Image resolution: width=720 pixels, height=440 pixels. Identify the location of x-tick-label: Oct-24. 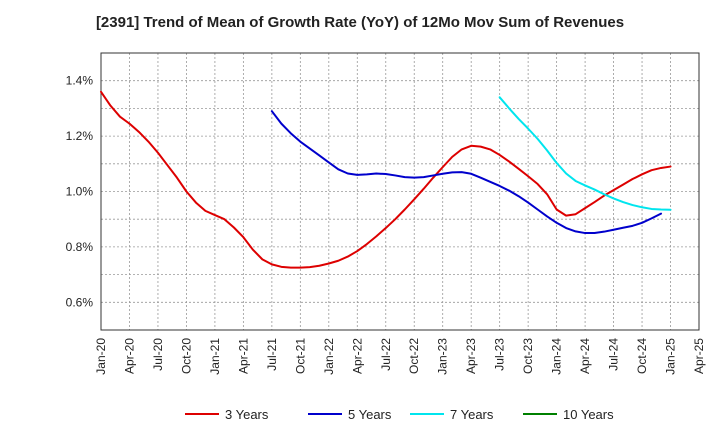
(642, 356).